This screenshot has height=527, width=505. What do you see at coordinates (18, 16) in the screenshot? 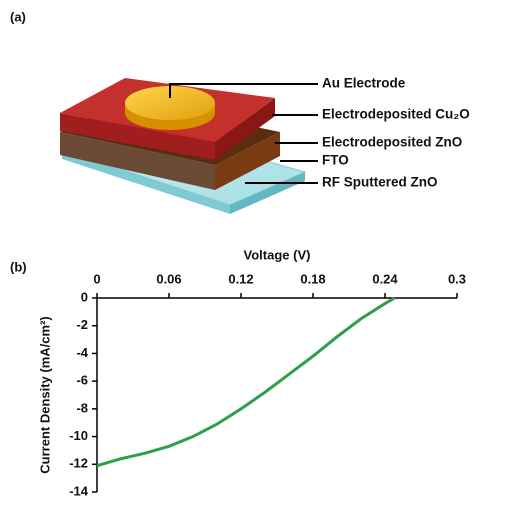
I see `panel-label: (a)` at bounding box center [18, 16].